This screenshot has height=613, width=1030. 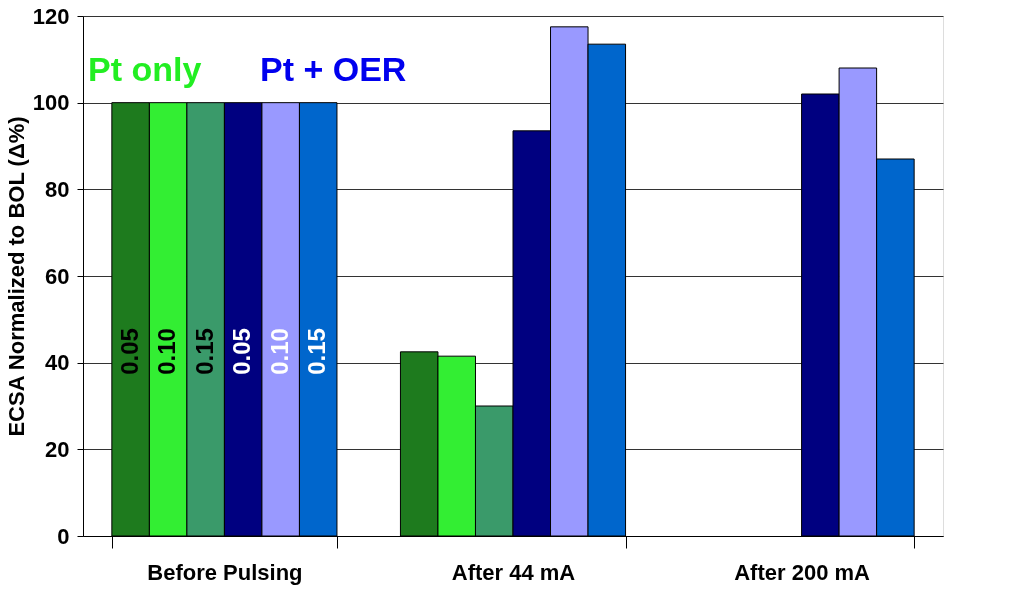 What do you see at coordinates (57, 363) in the screenshot?
I see `y-tick-label: 40` at bounding box center [57, 363].